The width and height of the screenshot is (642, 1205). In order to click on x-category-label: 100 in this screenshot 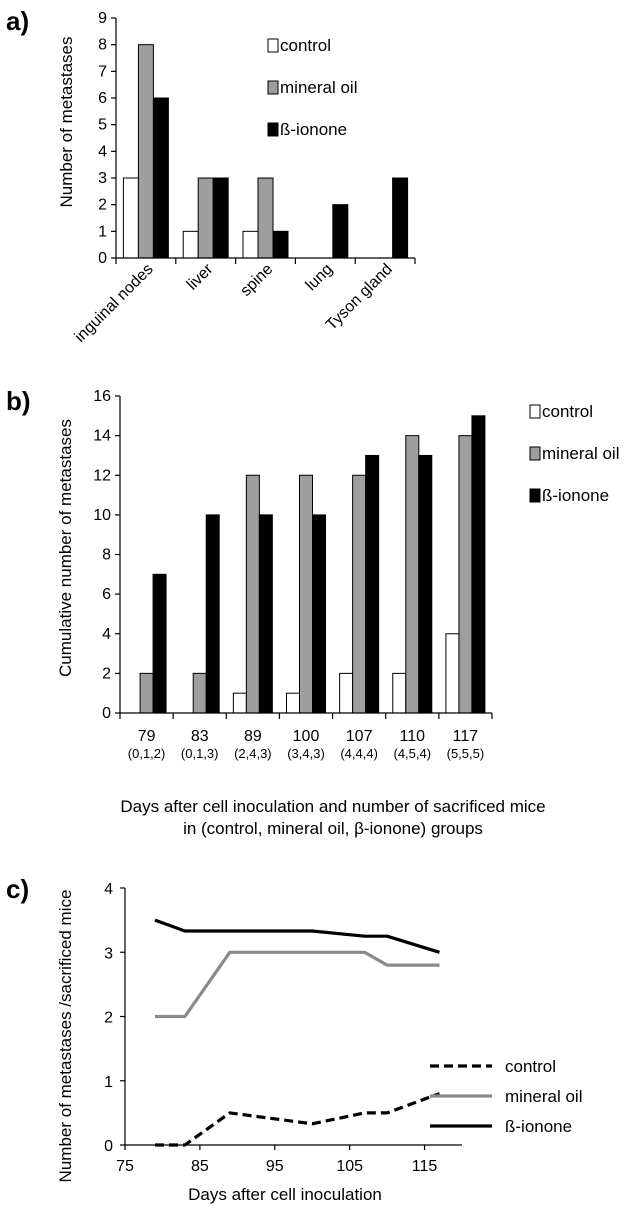, I will do `click(306, 736)`.